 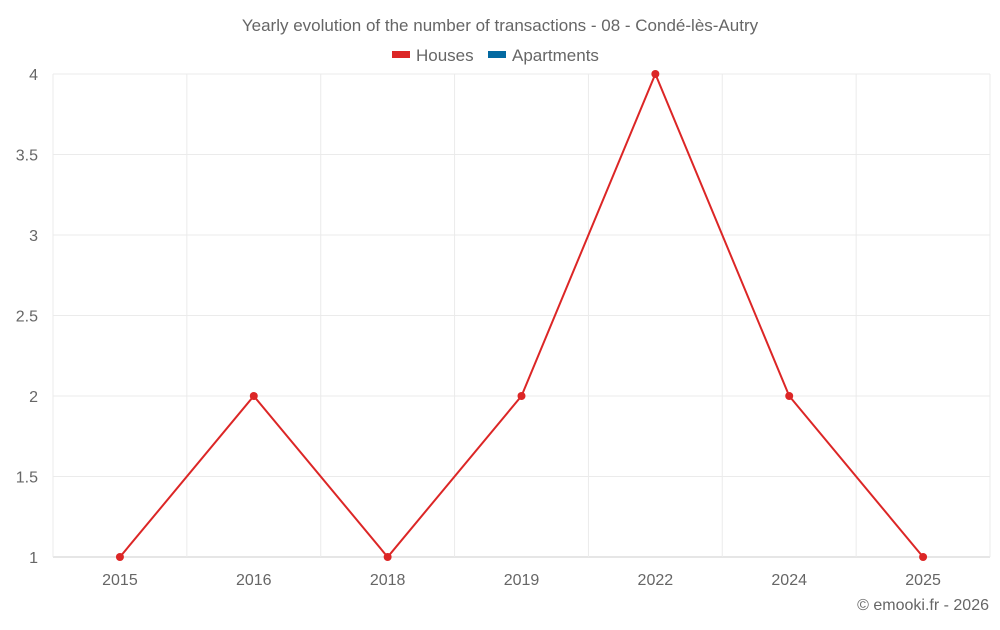 What do you see at coordinates (388, 580) in the screenshot?
I see `x-tick-label: 2018` at bounding box center [388, 580].